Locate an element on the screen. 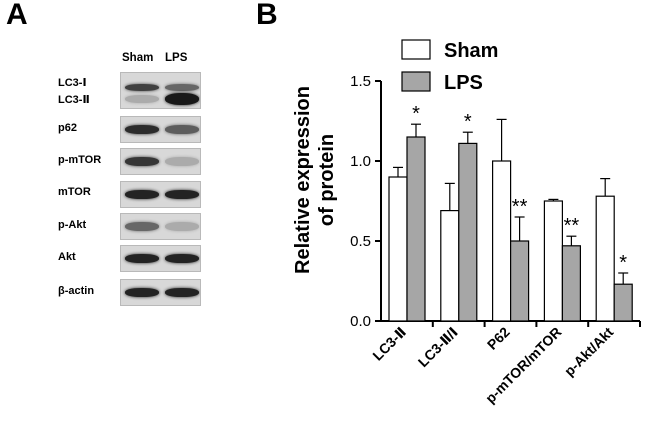 The image size is (646, 443). blot-label: Akt is located at coordinates (67, 257).